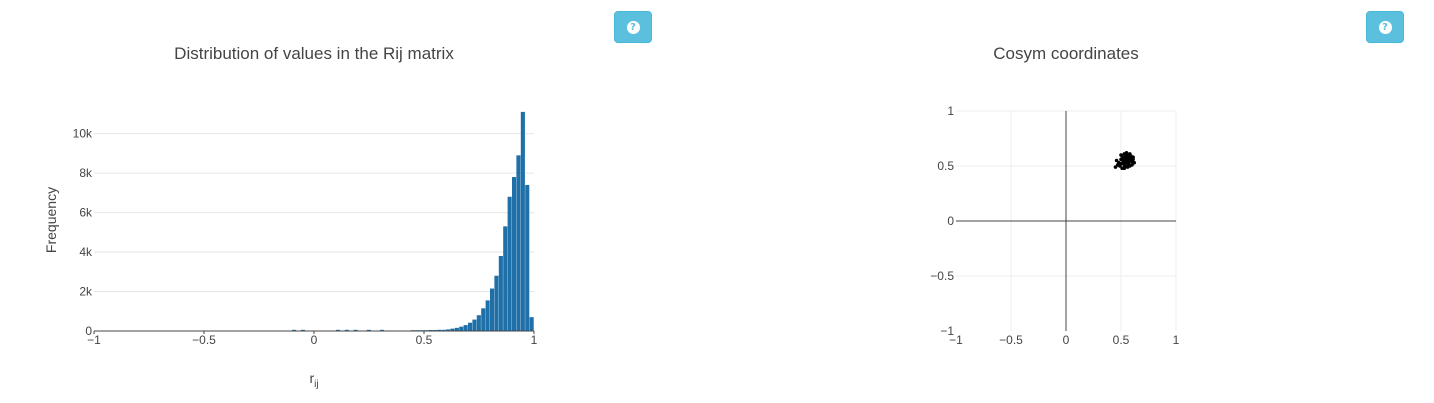  I want to click on help-button-cosym: ?, so click(1385, 27).